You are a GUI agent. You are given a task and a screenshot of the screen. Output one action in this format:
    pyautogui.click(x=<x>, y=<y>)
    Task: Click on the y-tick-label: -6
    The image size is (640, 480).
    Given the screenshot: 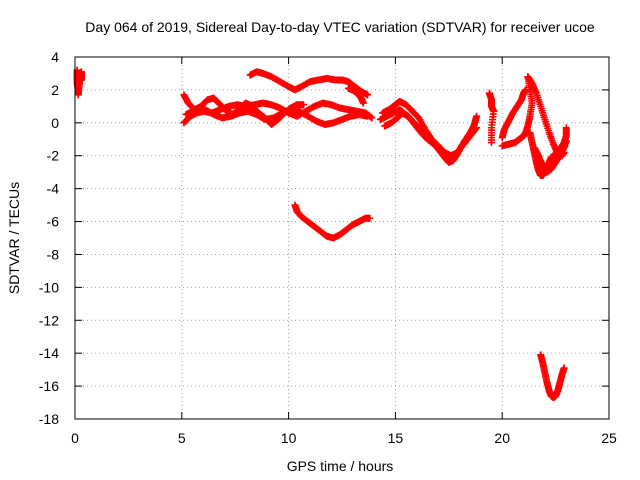 What is the action you would take?
    pyautogui.click(x=53, y=222)
    